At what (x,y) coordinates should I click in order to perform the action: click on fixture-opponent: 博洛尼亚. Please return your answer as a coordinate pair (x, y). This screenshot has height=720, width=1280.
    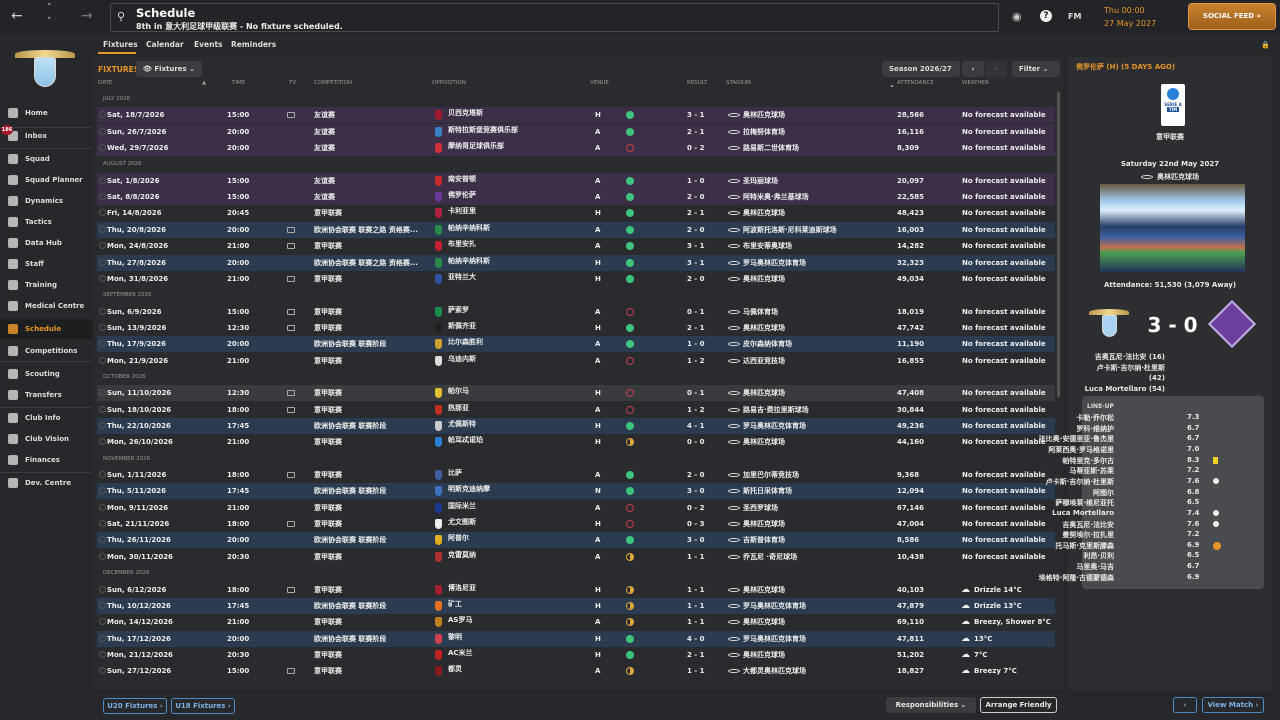
    Looking at the image, I should click on (462, 587).